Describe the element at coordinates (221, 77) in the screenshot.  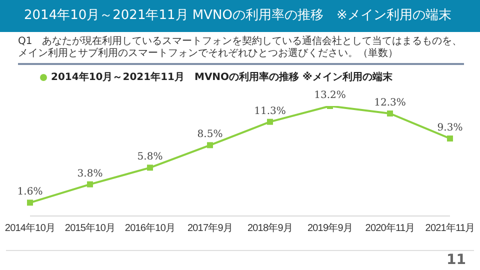
I see `legend-label: 2014年10月～2021年11月 MVNOの利用率の推移 ※メイン利用の端末` at that location.